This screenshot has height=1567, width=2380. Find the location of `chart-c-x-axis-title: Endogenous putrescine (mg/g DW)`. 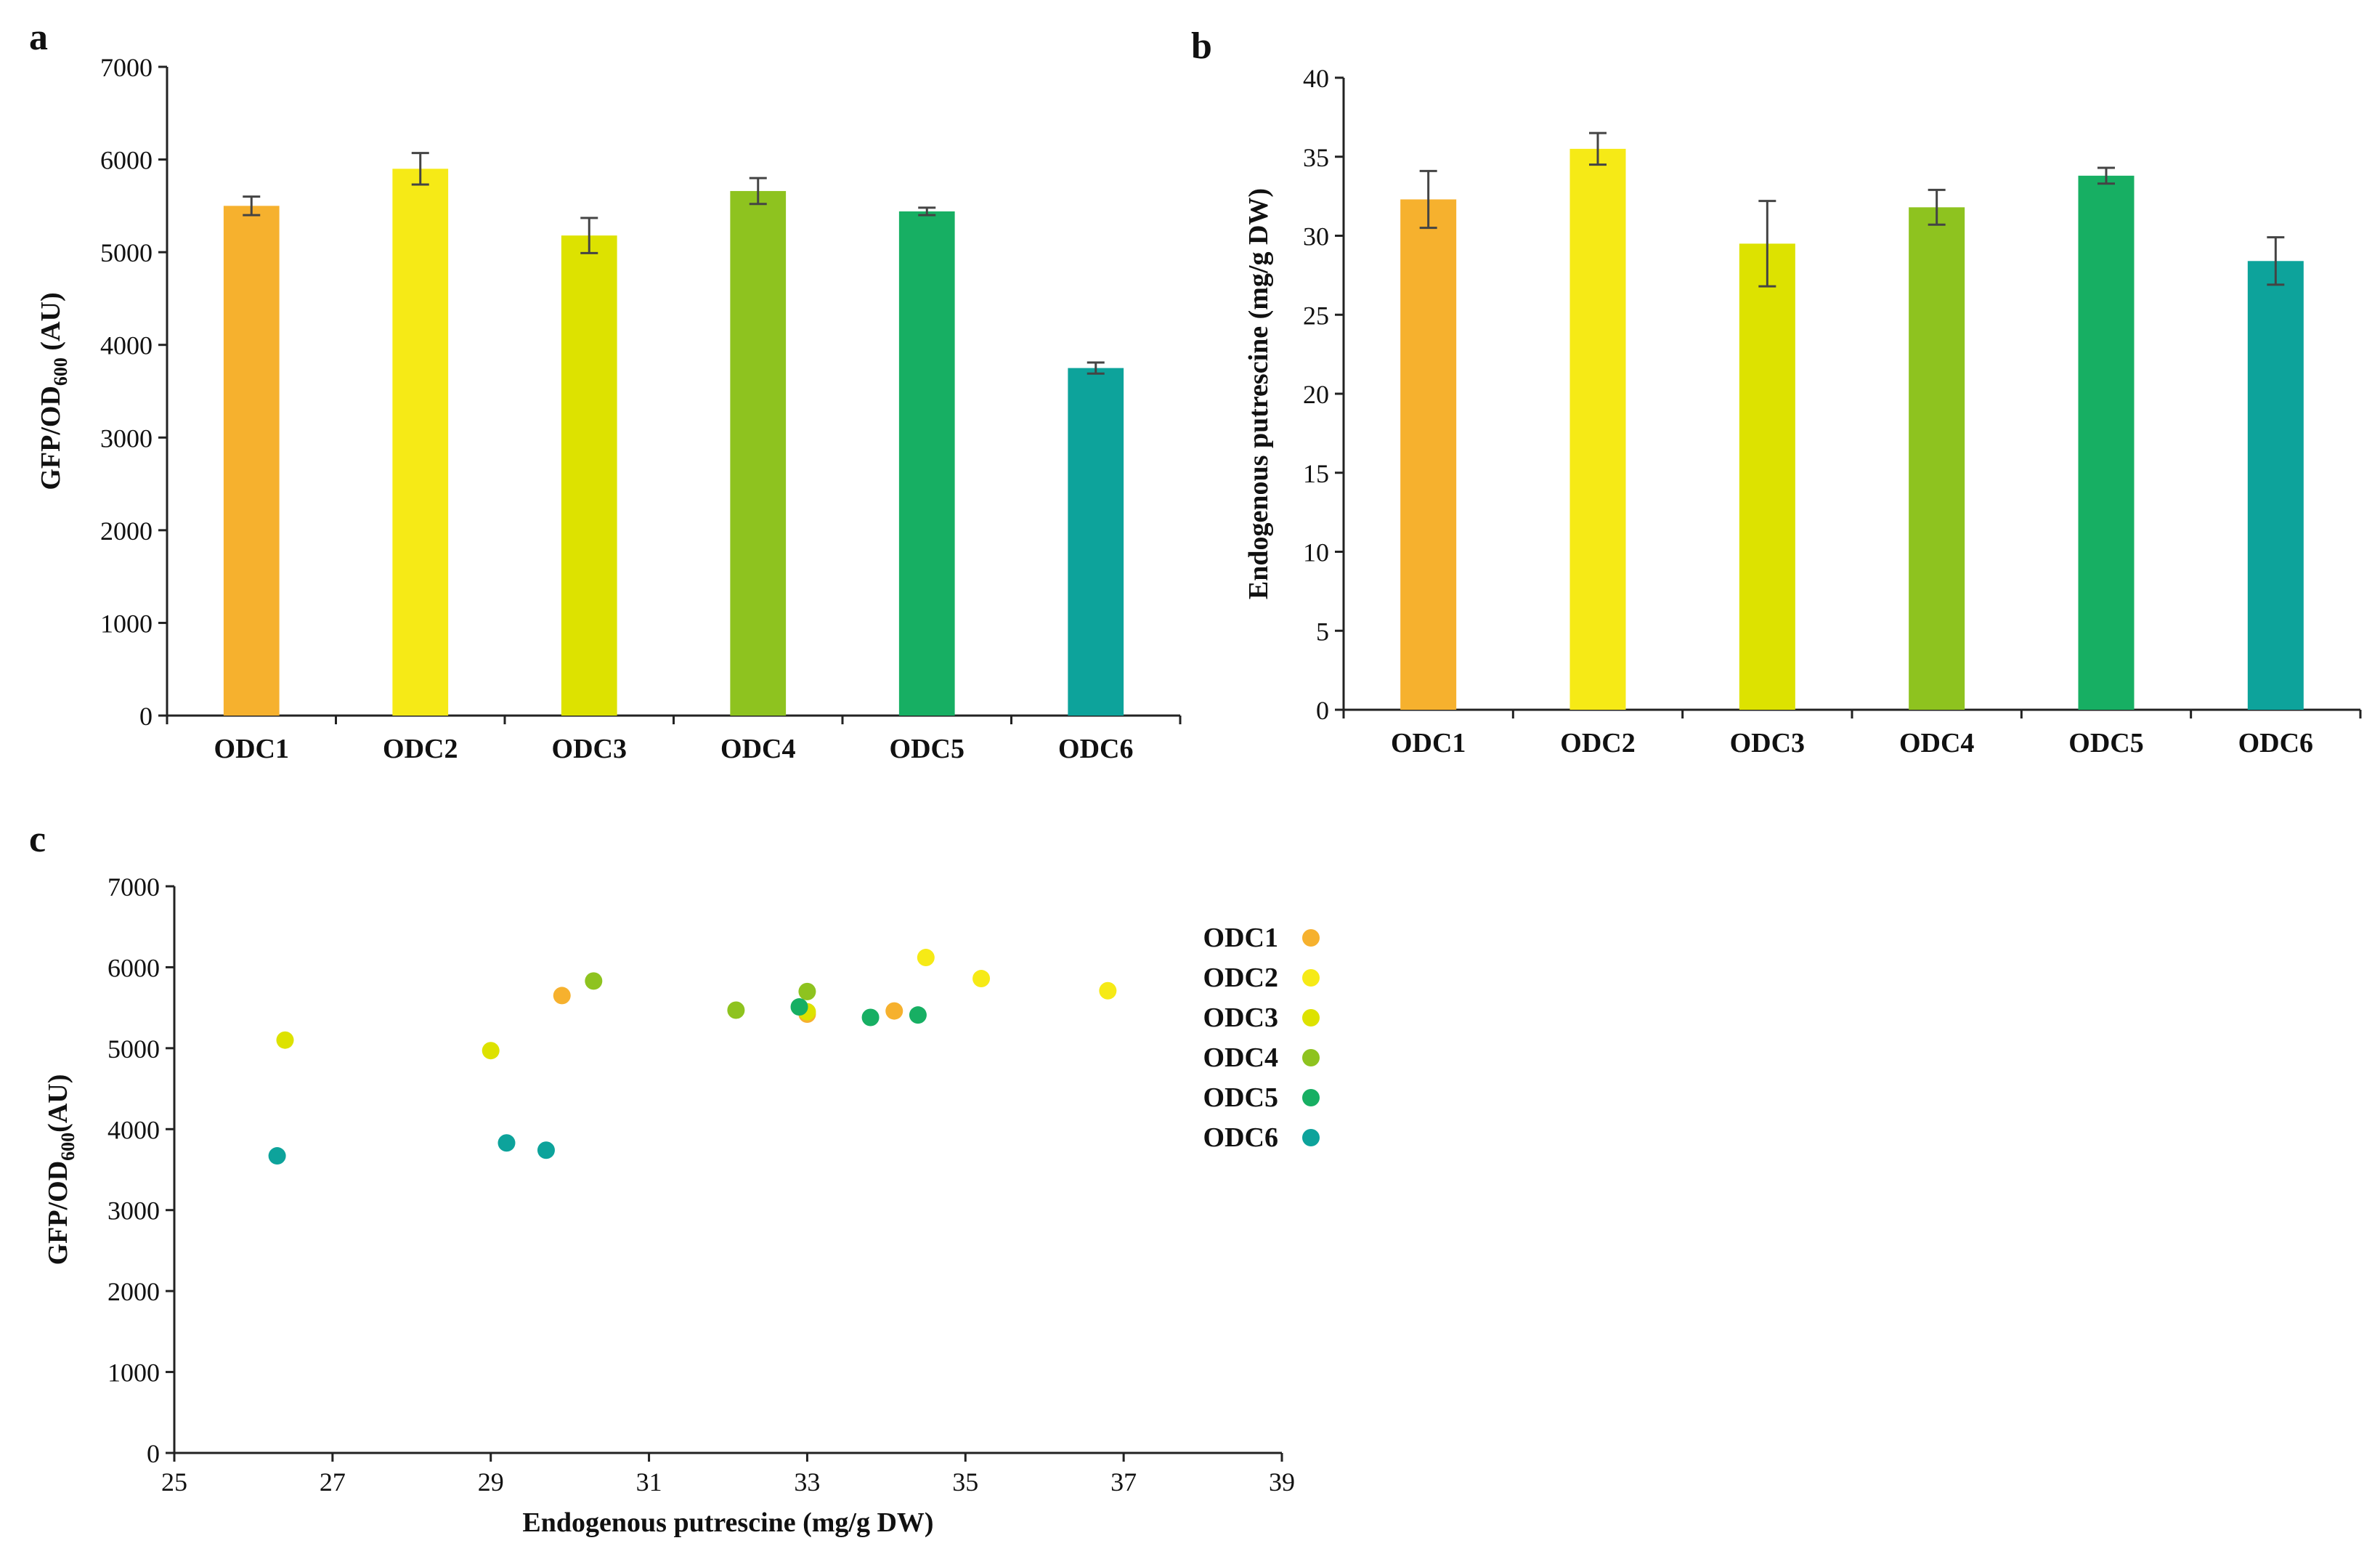

chart-c-x-axis-title: Endogenous putrescine (mg/g DW) is located at coordinates (727, 1522).